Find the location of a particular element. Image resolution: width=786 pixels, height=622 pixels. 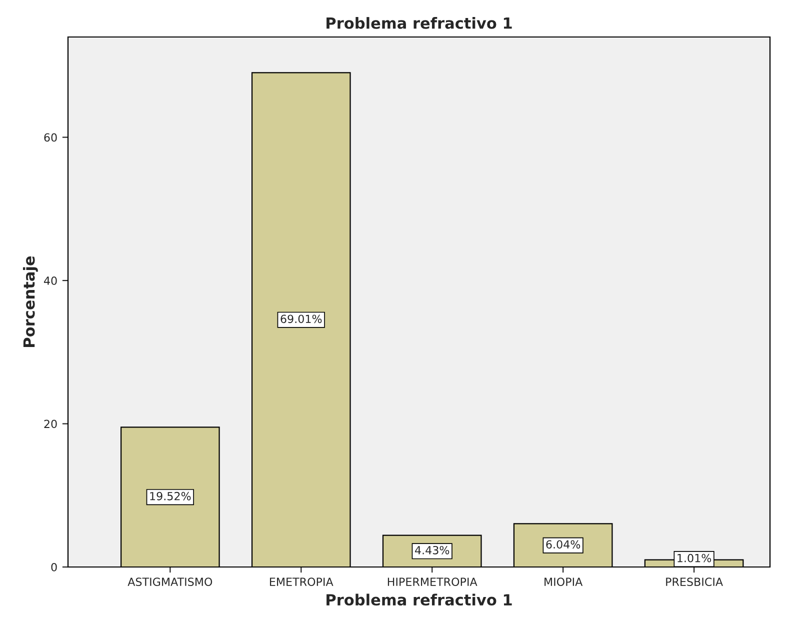

chart-title: Problema refractivo 1 is located at coordinates (419, 23).